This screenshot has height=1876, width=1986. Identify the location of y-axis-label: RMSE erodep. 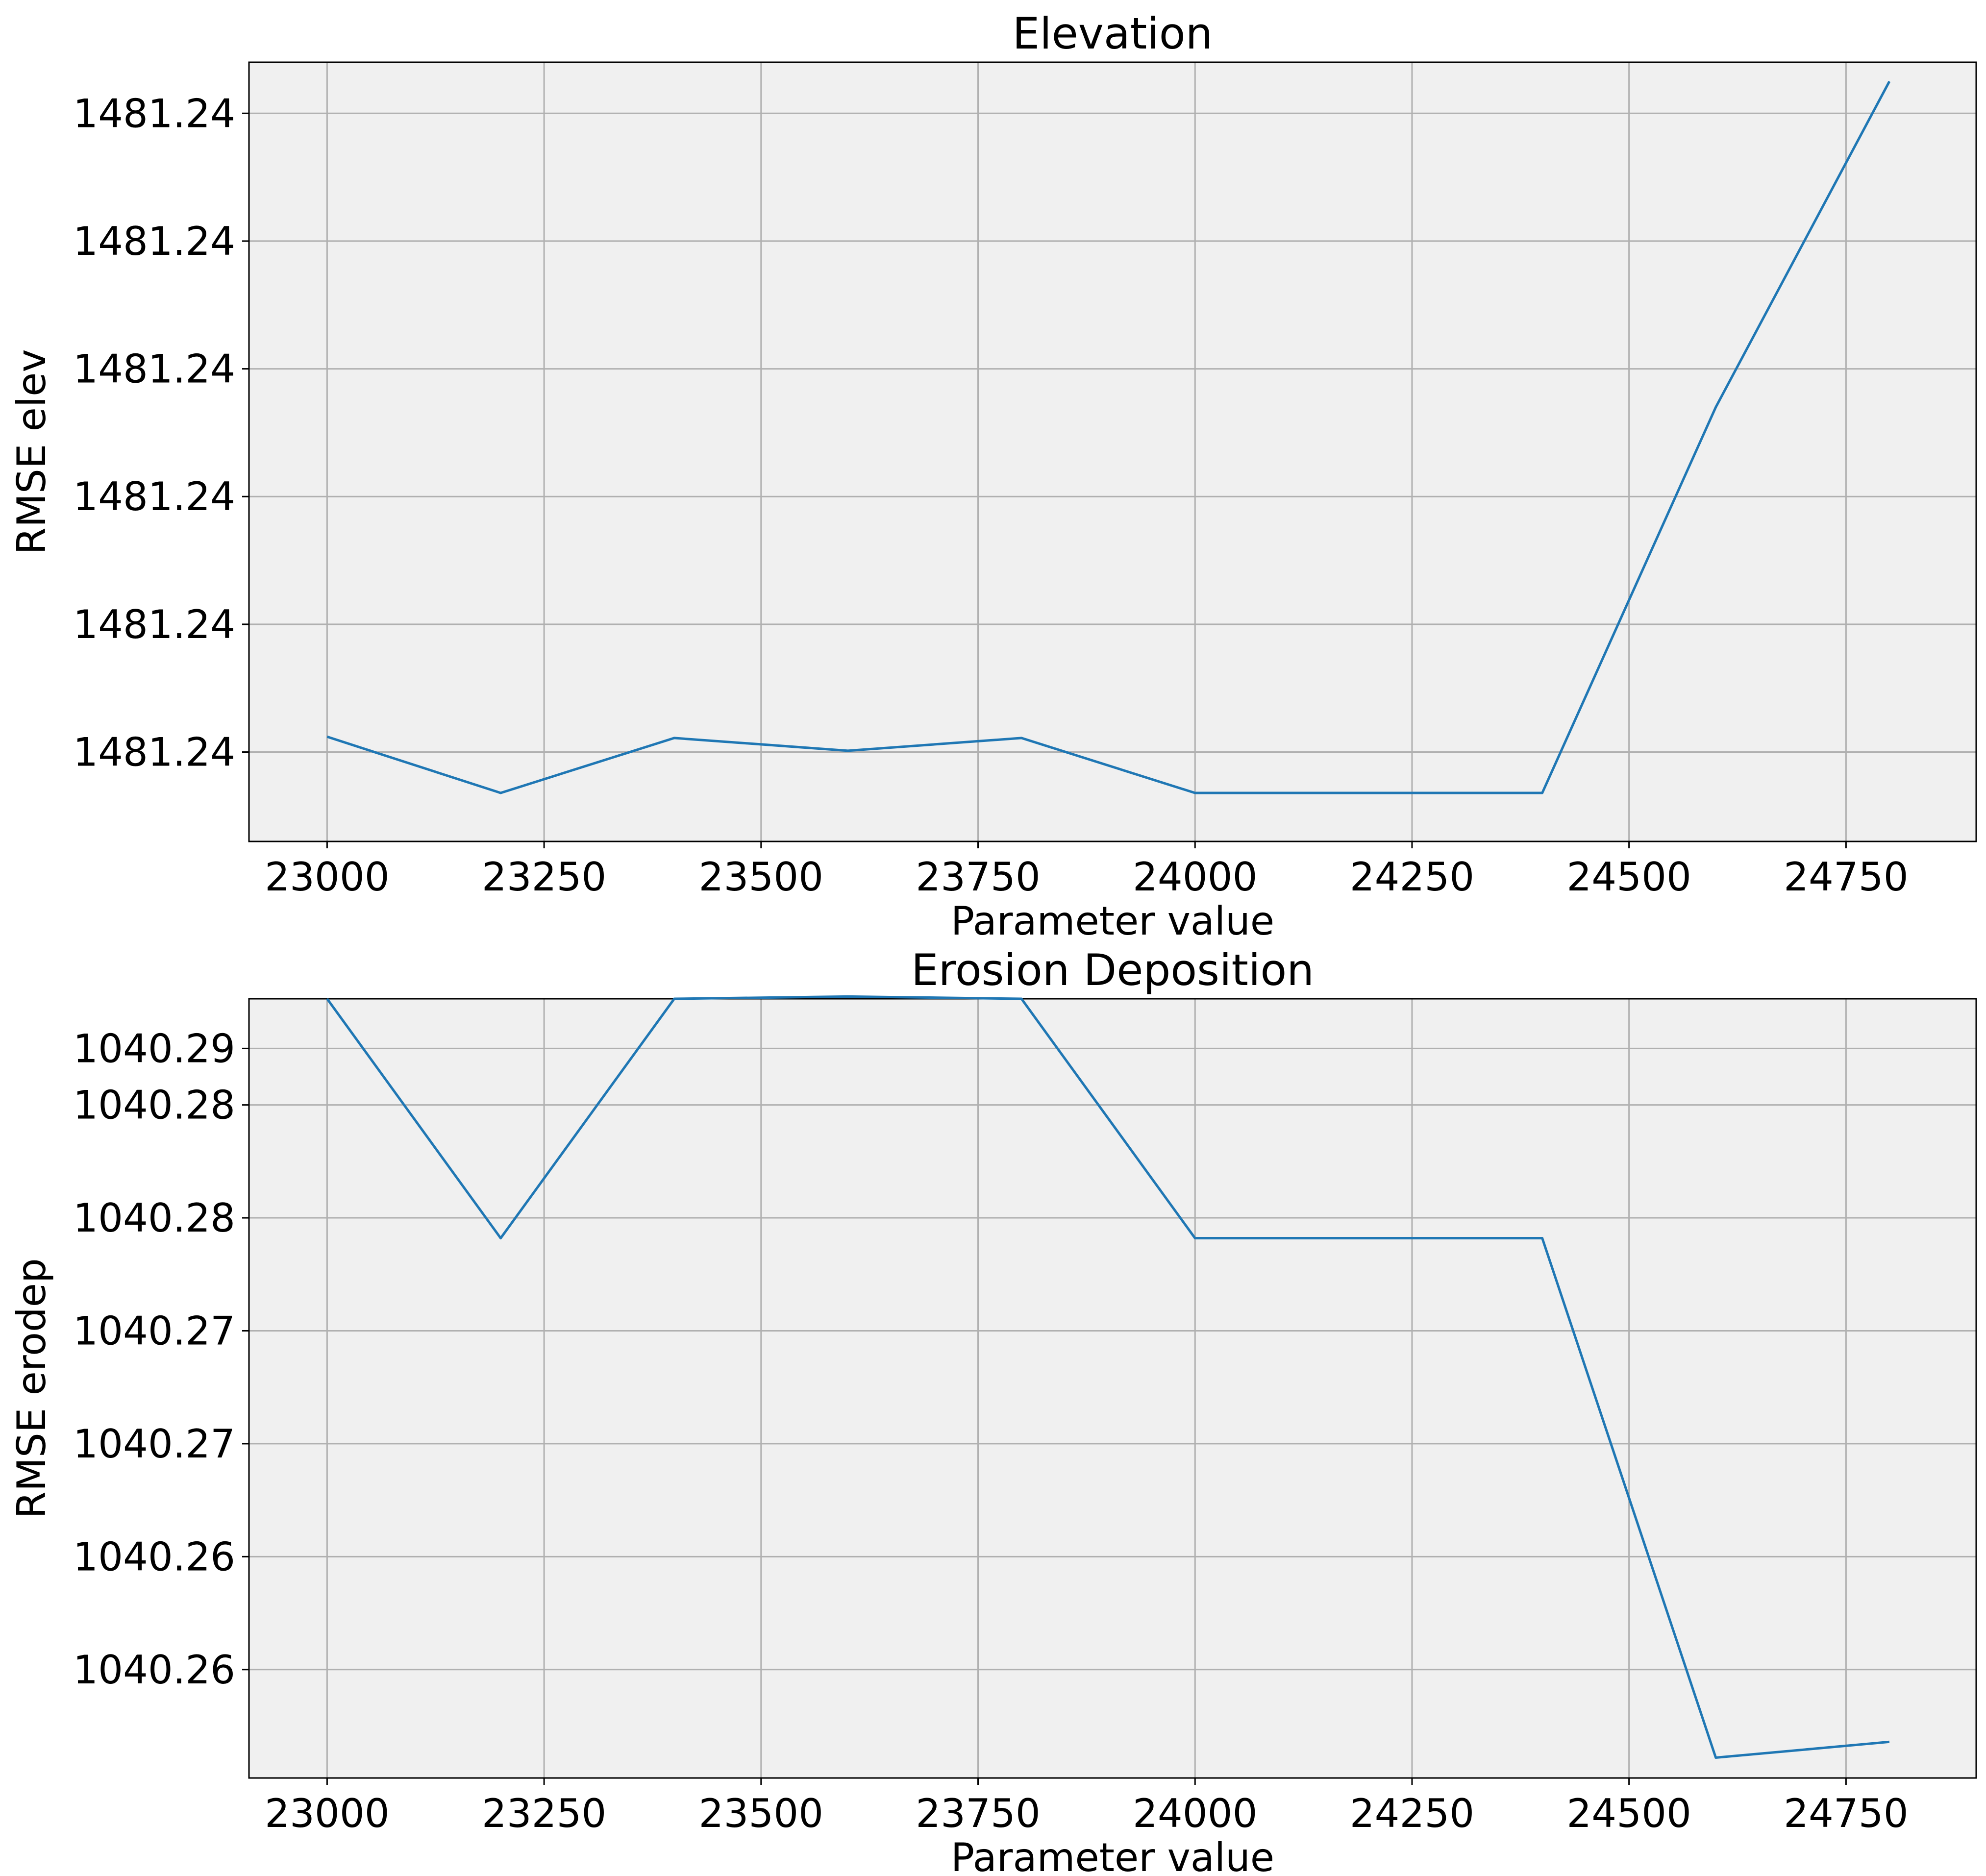
(31, 1388).